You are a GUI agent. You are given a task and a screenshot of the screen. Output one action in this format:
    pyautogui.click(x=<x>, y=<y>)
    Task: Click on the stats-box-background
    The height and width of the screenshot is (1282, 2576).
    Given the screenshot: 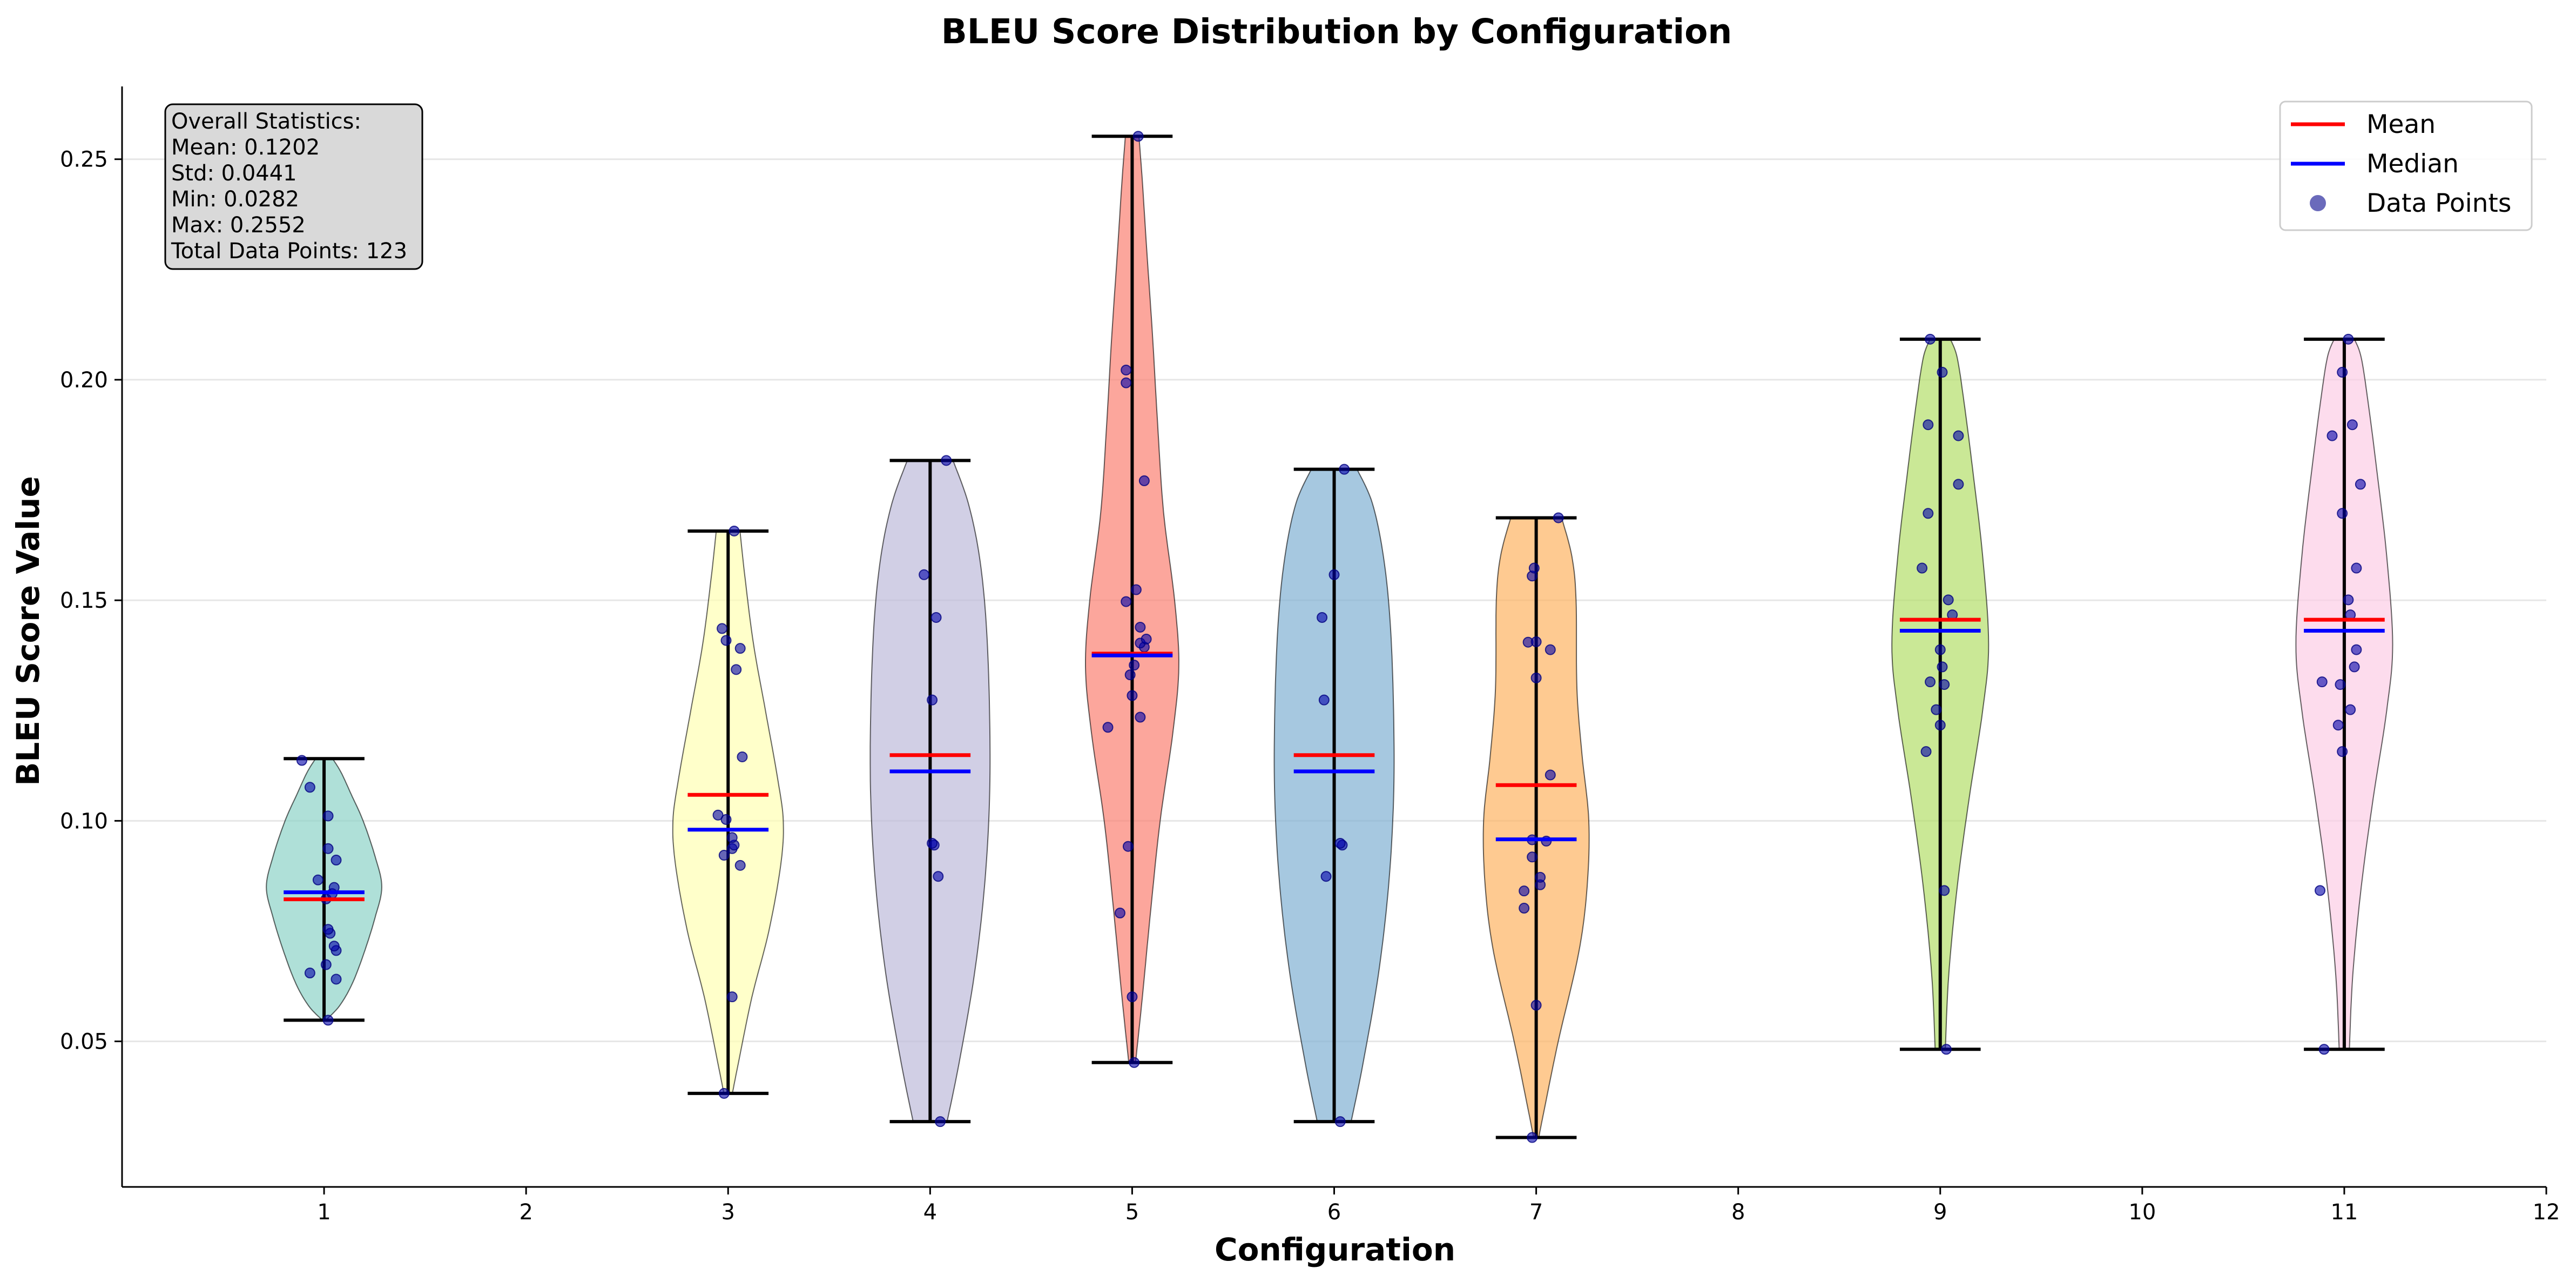 What is the action you would take?
    pyautogui.click(x=293, y=186)
    